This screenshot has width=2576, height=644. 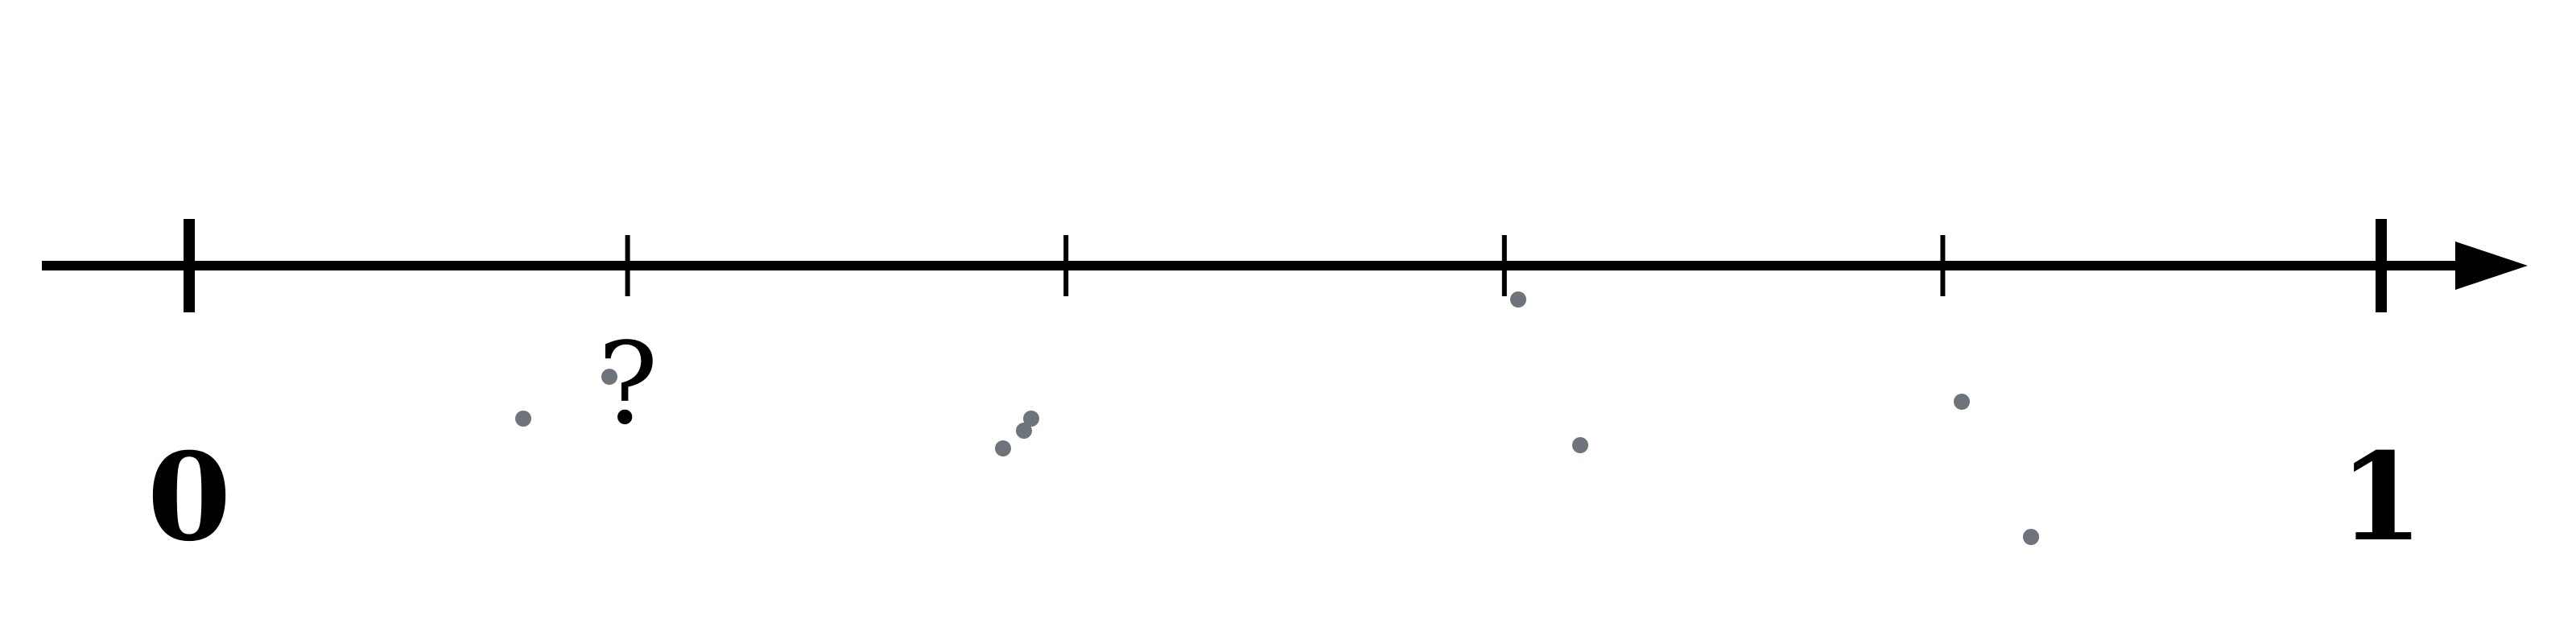 What do you see at coordinates (189, 497) in the screenshot?
I see `label-zero: 0` at bounding box center [189, 497].